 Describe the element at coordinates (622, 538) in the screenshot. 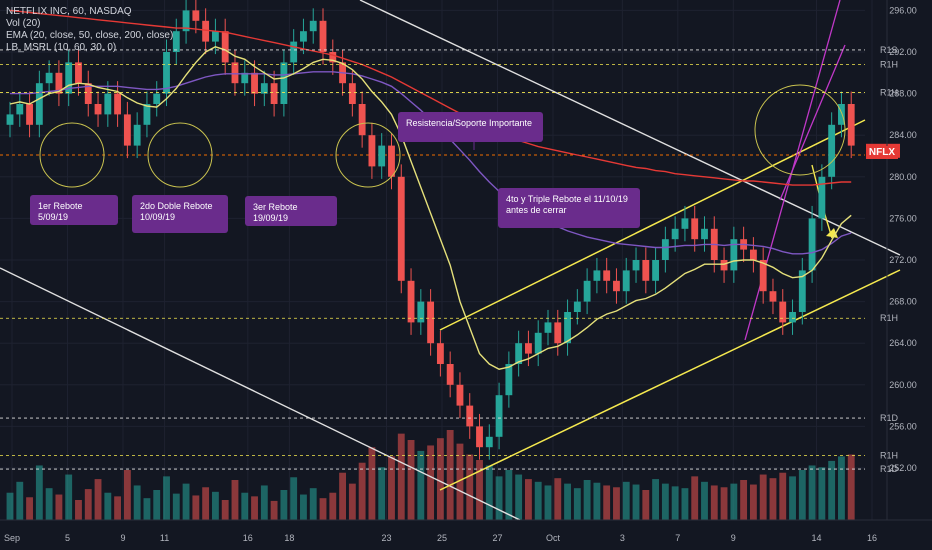

I see `x-tick-label: 3` at that location.